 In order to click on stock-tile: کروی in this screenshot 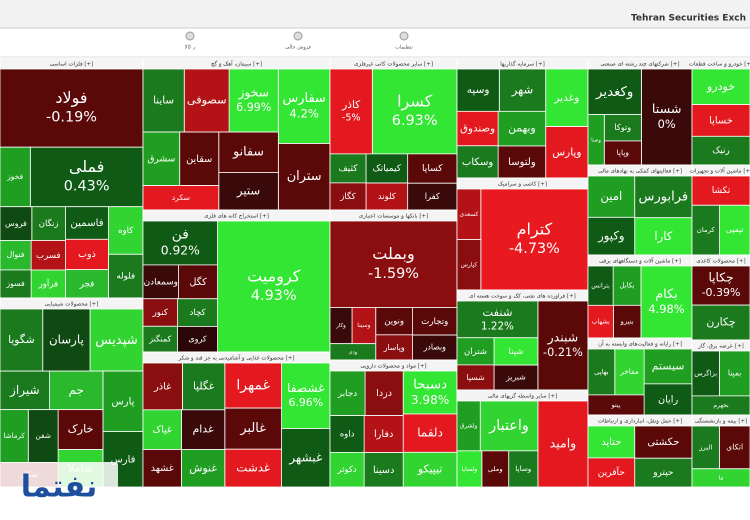, I will do `click(197, 339)`.